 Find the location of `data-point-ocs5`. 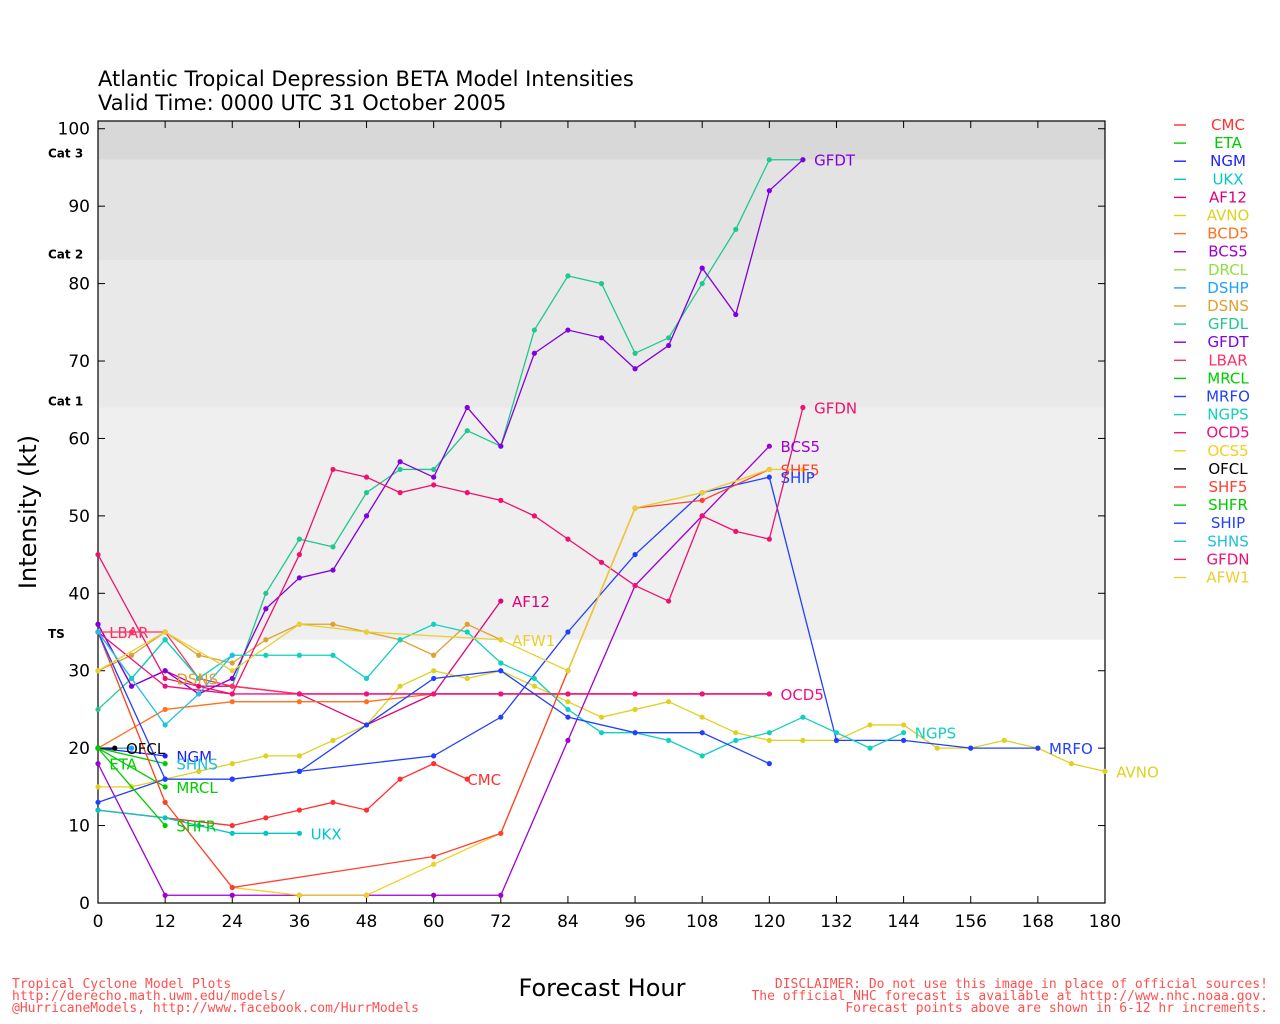

data-point-ocs5 is located at coordinates (299, 895).